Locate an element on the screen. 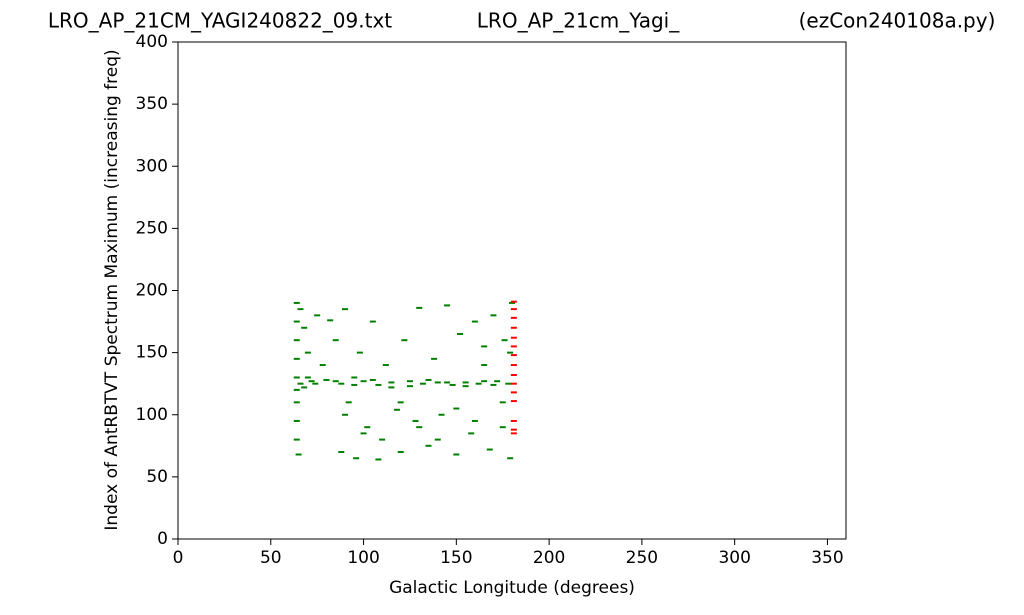  x-tick-label: 250 is located at coordinates (642, 558).